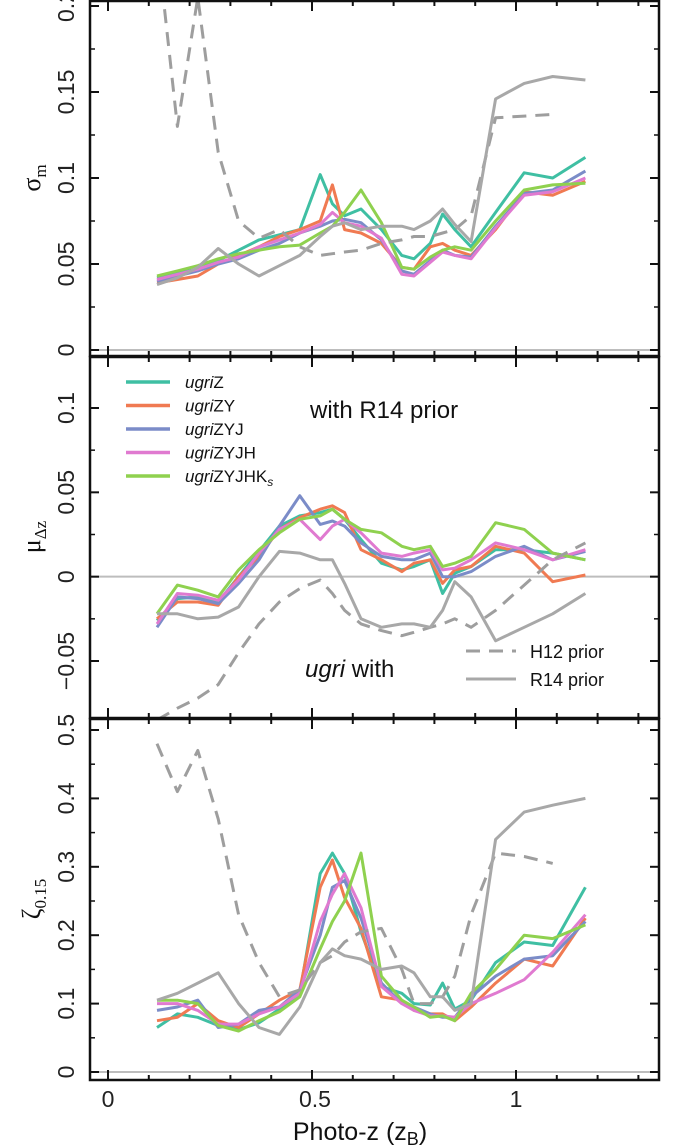 The width and height of the screenshot is (676, 1148). I want to click on y-tick-label-2-3: 0.3, so click(66, 867).